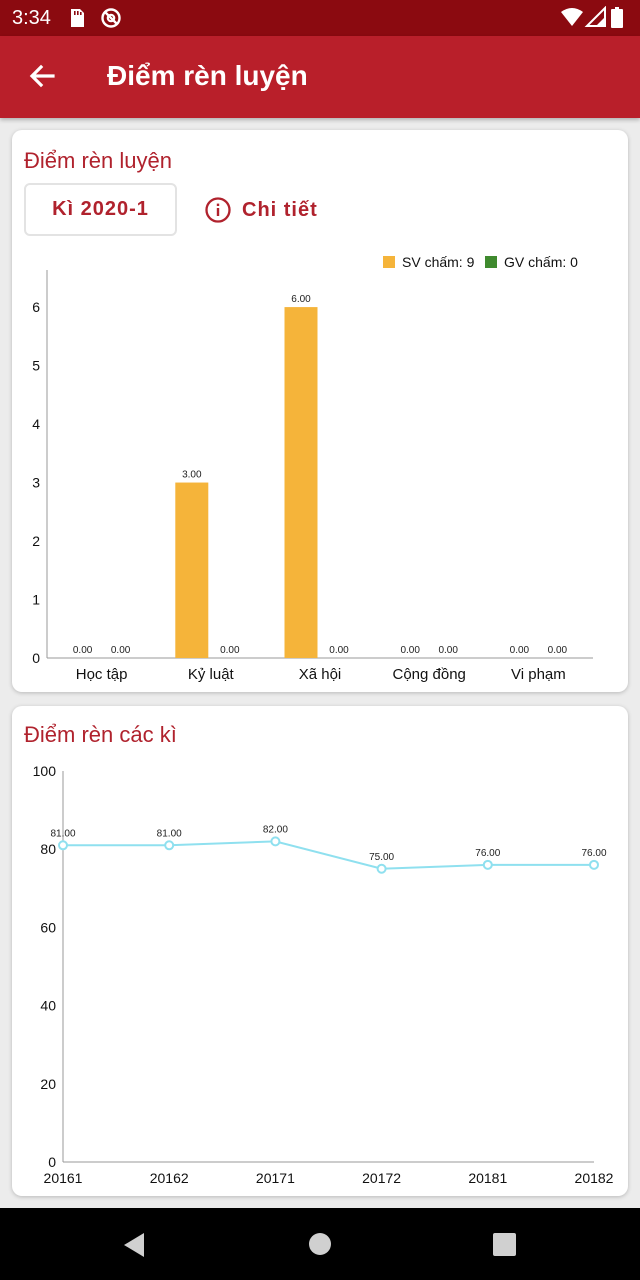  What do you see at coordinates (328, 855) in the screenshot?
I see `series-line` at bounding box center [328, 855].